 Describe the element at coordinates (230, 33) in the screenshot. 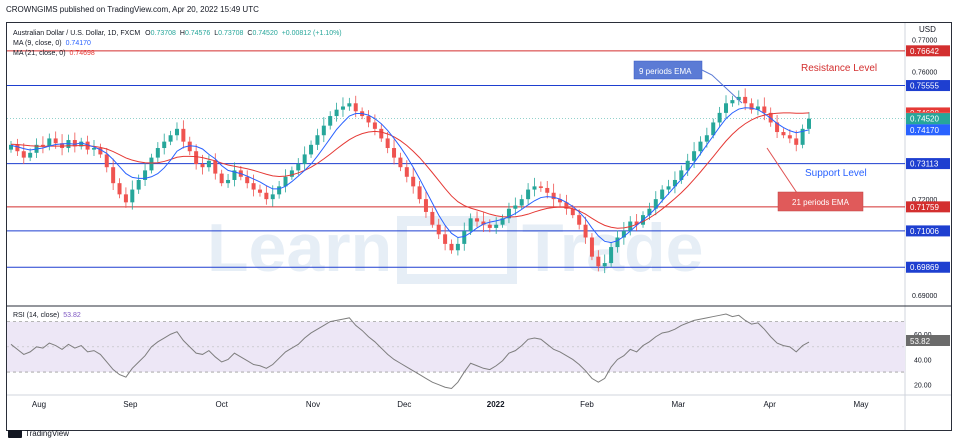

I see `ohlc-l-val: 0.73708` at that location.